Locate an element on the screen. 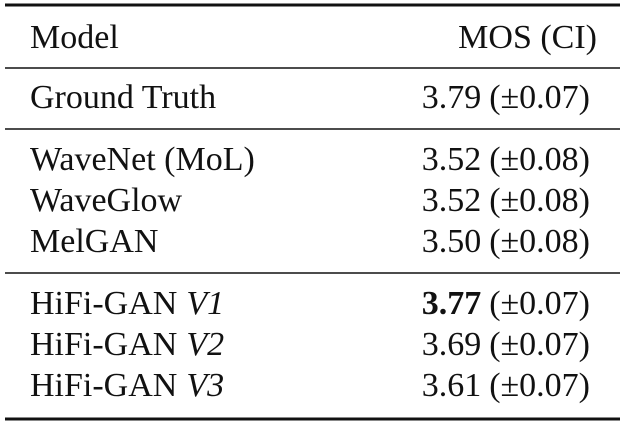  model-name: WaveGlow is located at coordinates (106, 200).